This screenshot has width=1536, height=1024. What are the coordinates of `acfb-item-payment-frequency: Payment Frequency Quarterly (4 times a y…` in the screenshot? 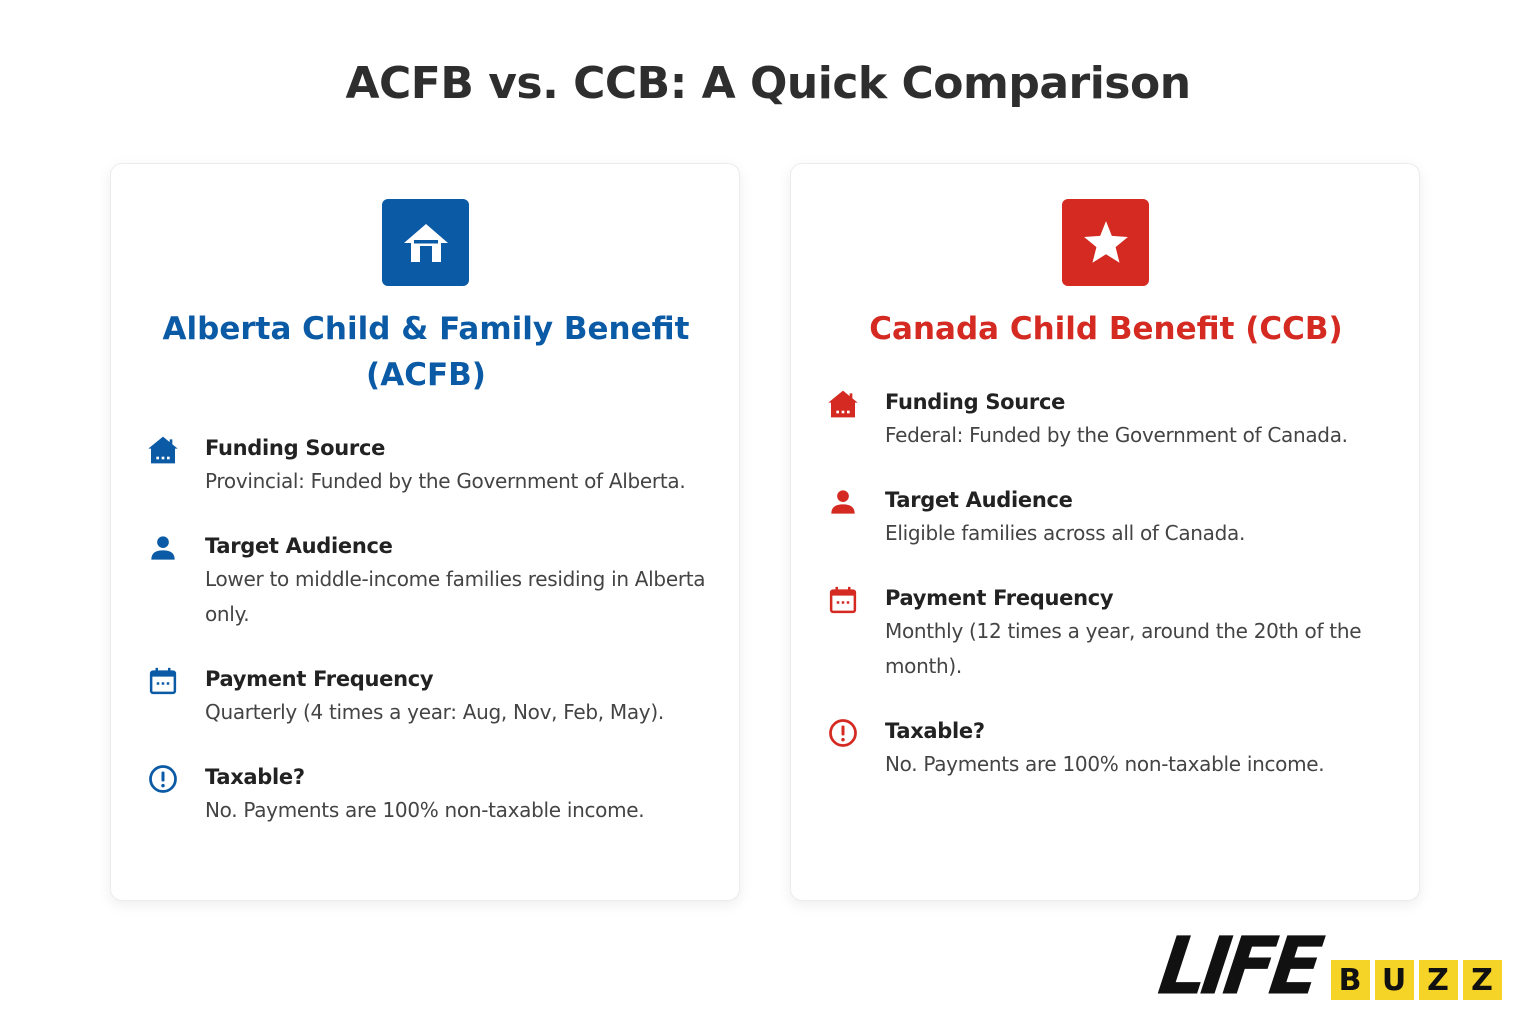 It's located at (430, 696).